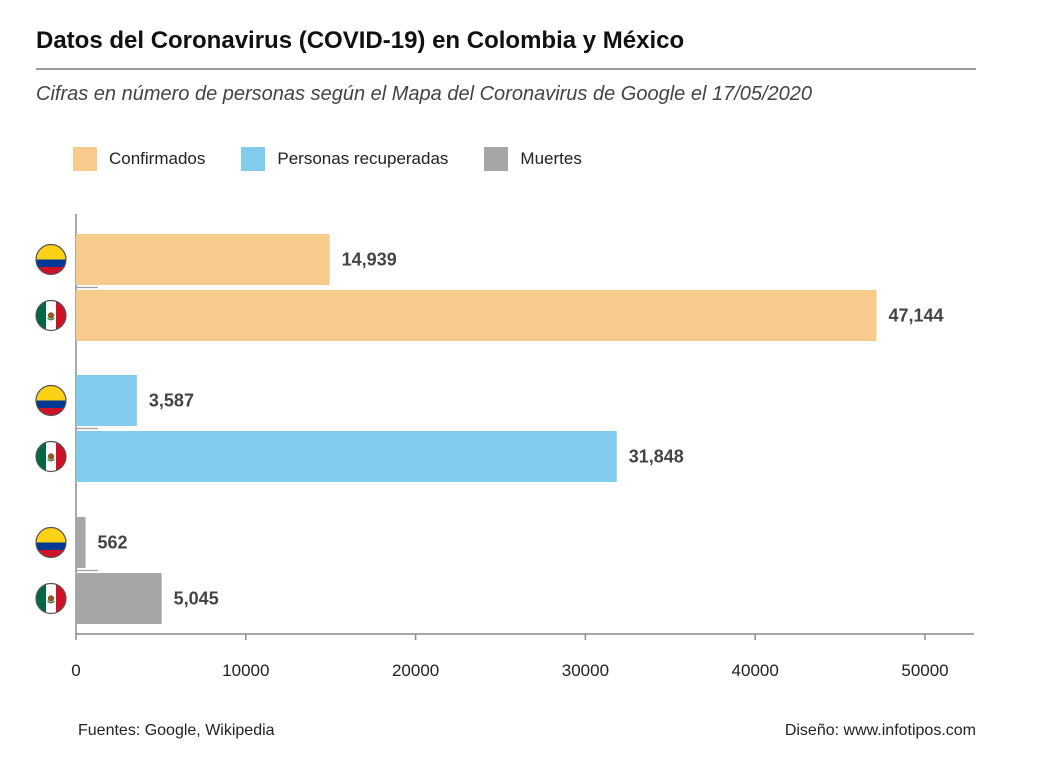 Image resolution: width=1053 pixels, height=780 pixels. I want to click on title-divider, so click(506, 69).